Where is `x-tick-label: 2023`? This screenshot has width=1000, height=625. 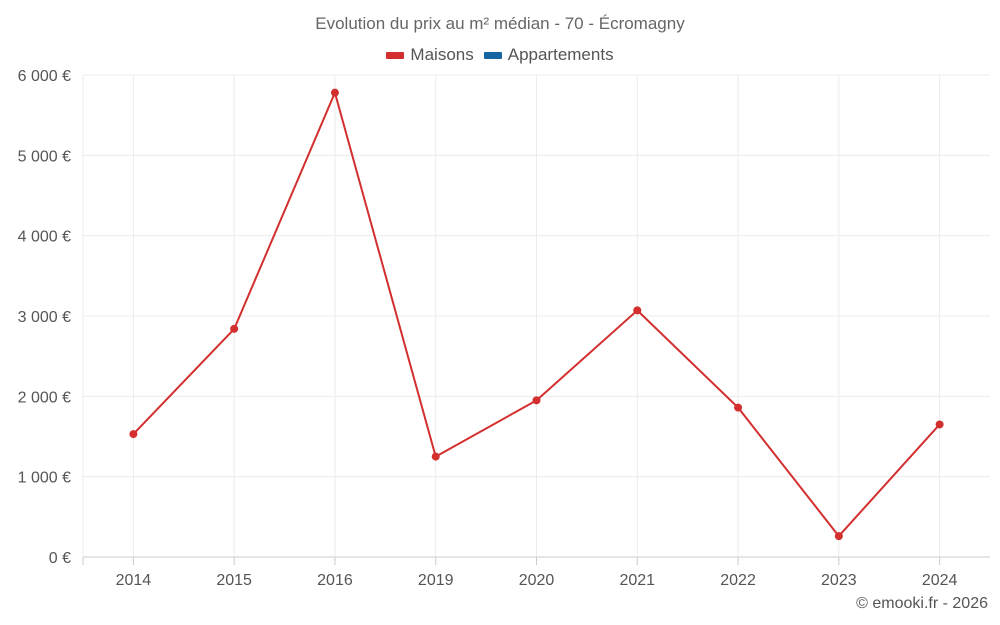 x-tick-label: 2023 is located at coordinates (839, 580).